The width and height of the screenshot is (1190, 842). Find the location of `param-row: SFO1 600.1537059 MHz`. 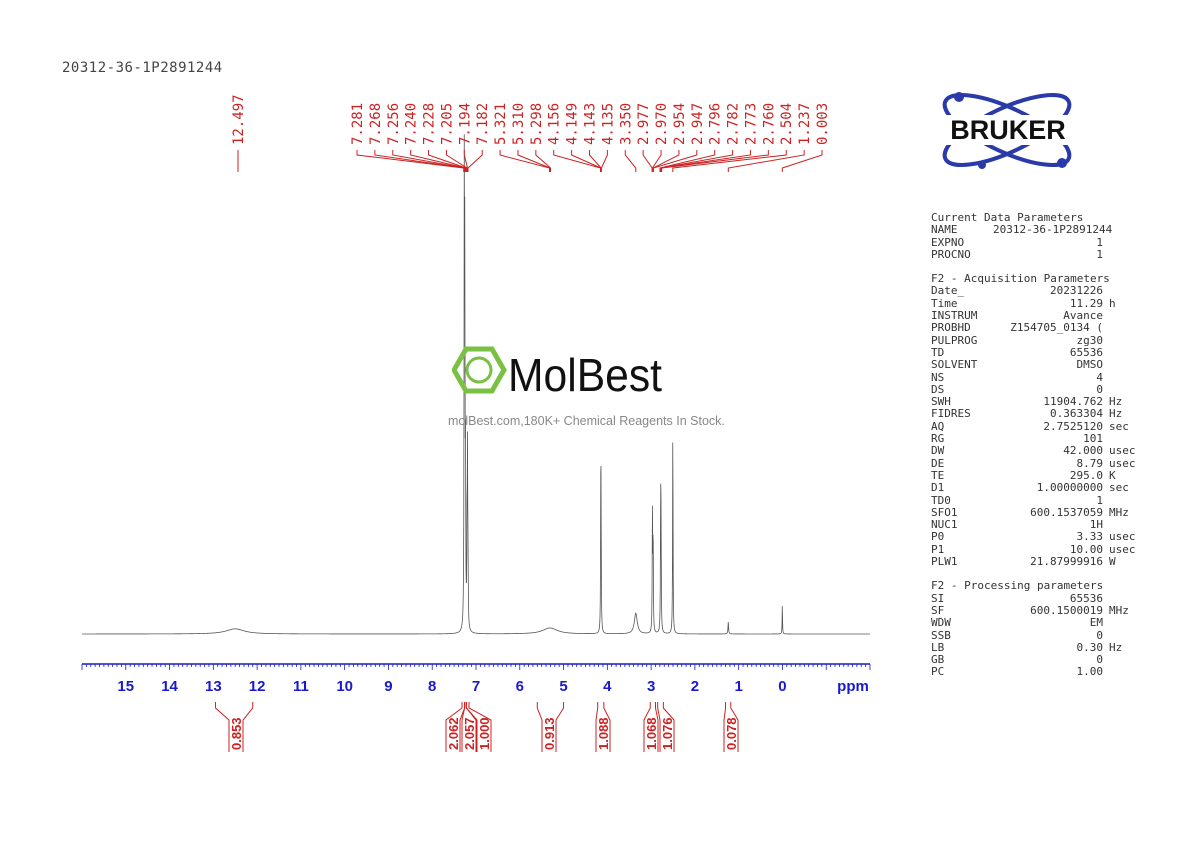

param-row: SFO1 600.1537059 MHz is located at coordinates (1033, 512).